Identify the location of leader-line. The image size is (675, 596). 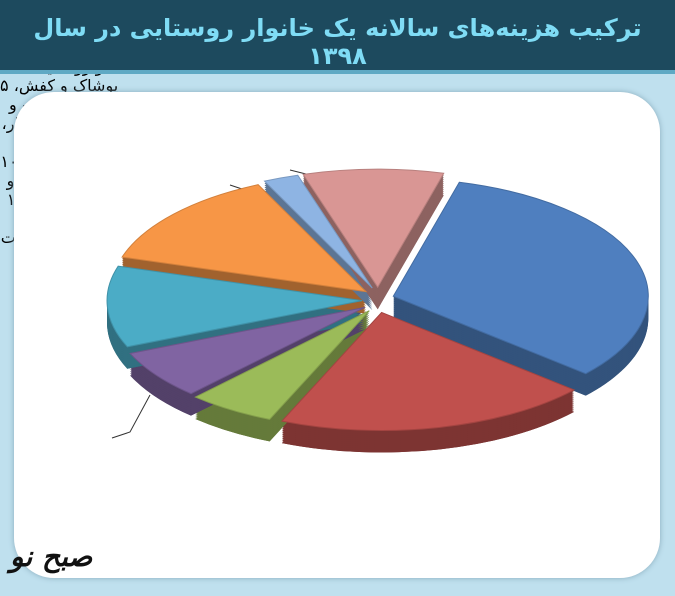
(131, 416).